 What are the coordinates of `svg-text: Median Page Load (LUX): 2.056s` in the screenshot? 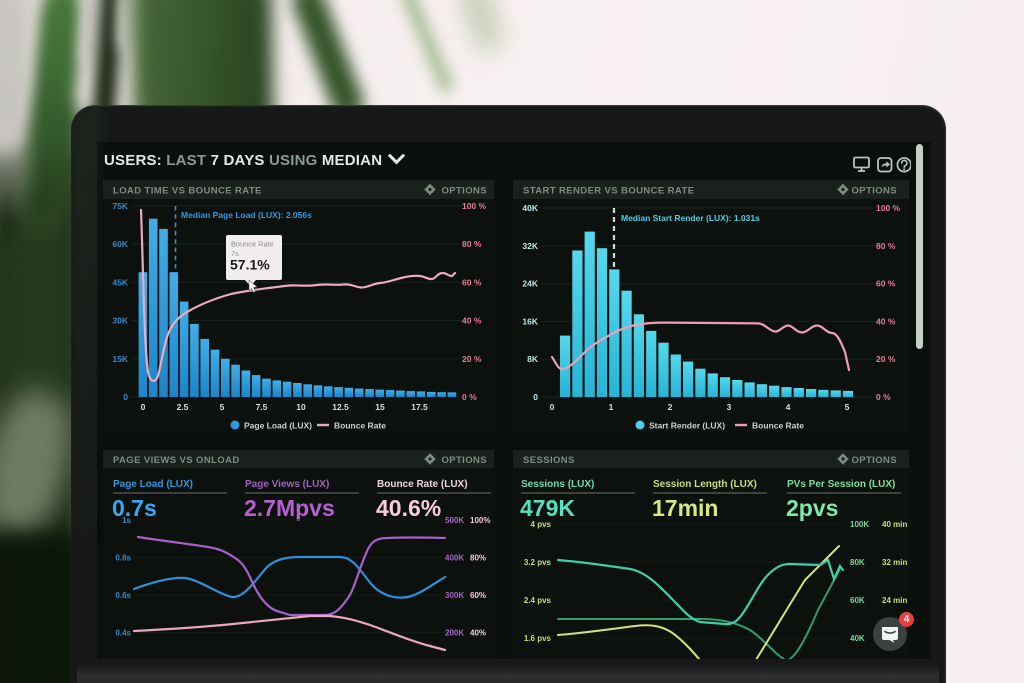 It's located at (246, 215).